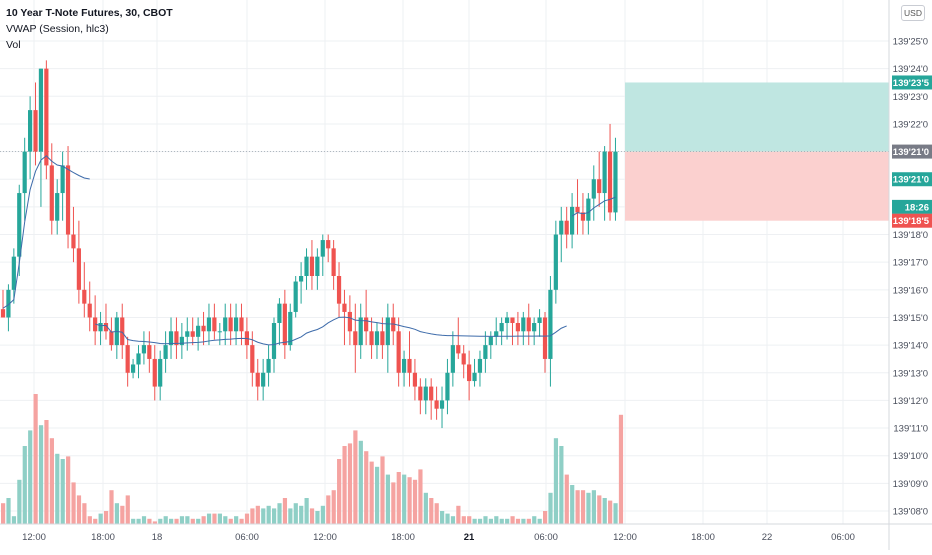 The image size is (932, 555). What do you see at coordinates (757, 117) in the screenshot?
I see `take-profit-zone` at bounding box center [757, 117].